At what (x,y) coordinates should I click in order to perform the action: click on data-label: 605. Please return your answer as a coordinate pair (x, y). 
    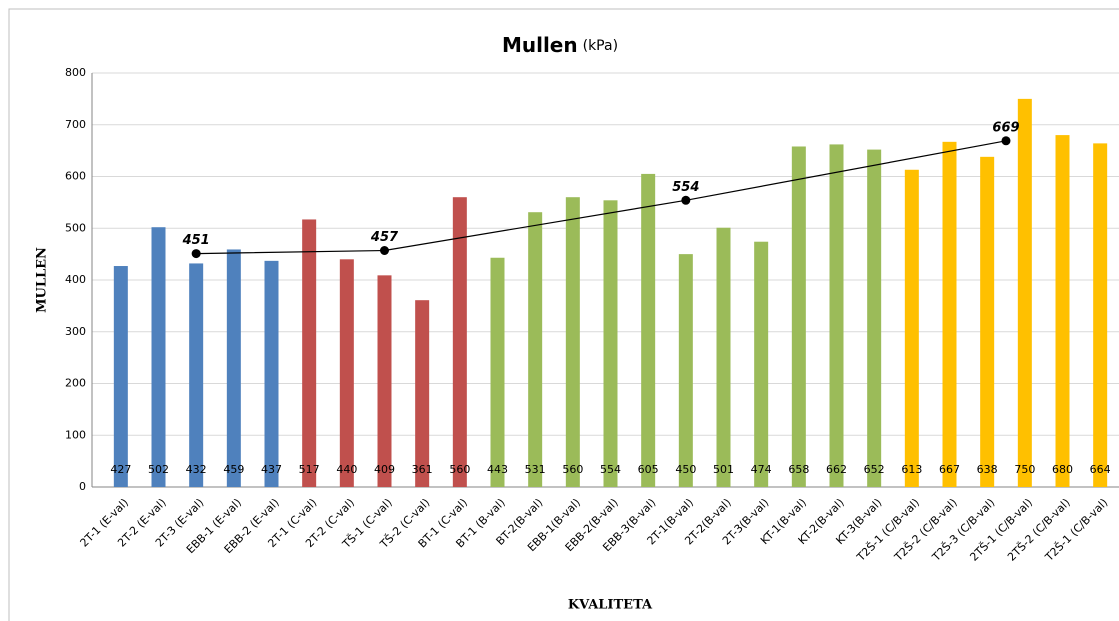
    Looking at the image, I should click on (648, 469).